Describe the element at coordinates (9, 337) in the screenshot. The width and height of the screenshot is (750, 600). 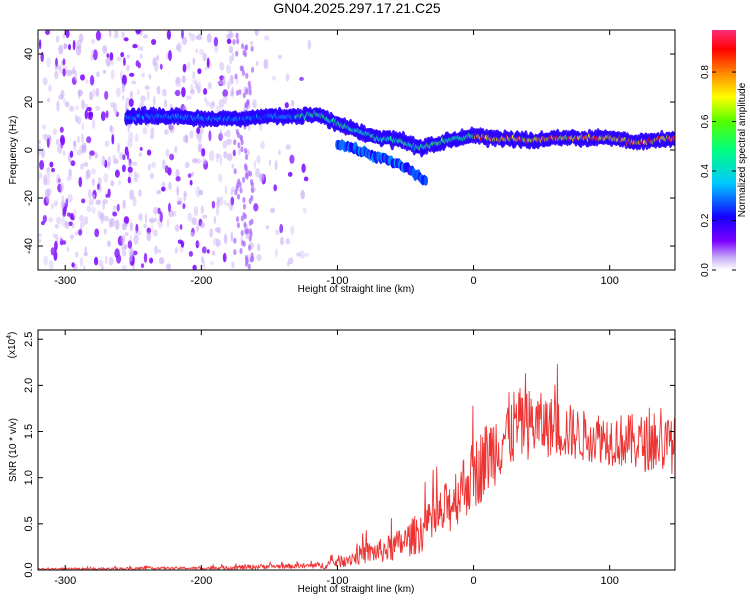
I see `snr-y-multiplier-exponent: 4` at that location.